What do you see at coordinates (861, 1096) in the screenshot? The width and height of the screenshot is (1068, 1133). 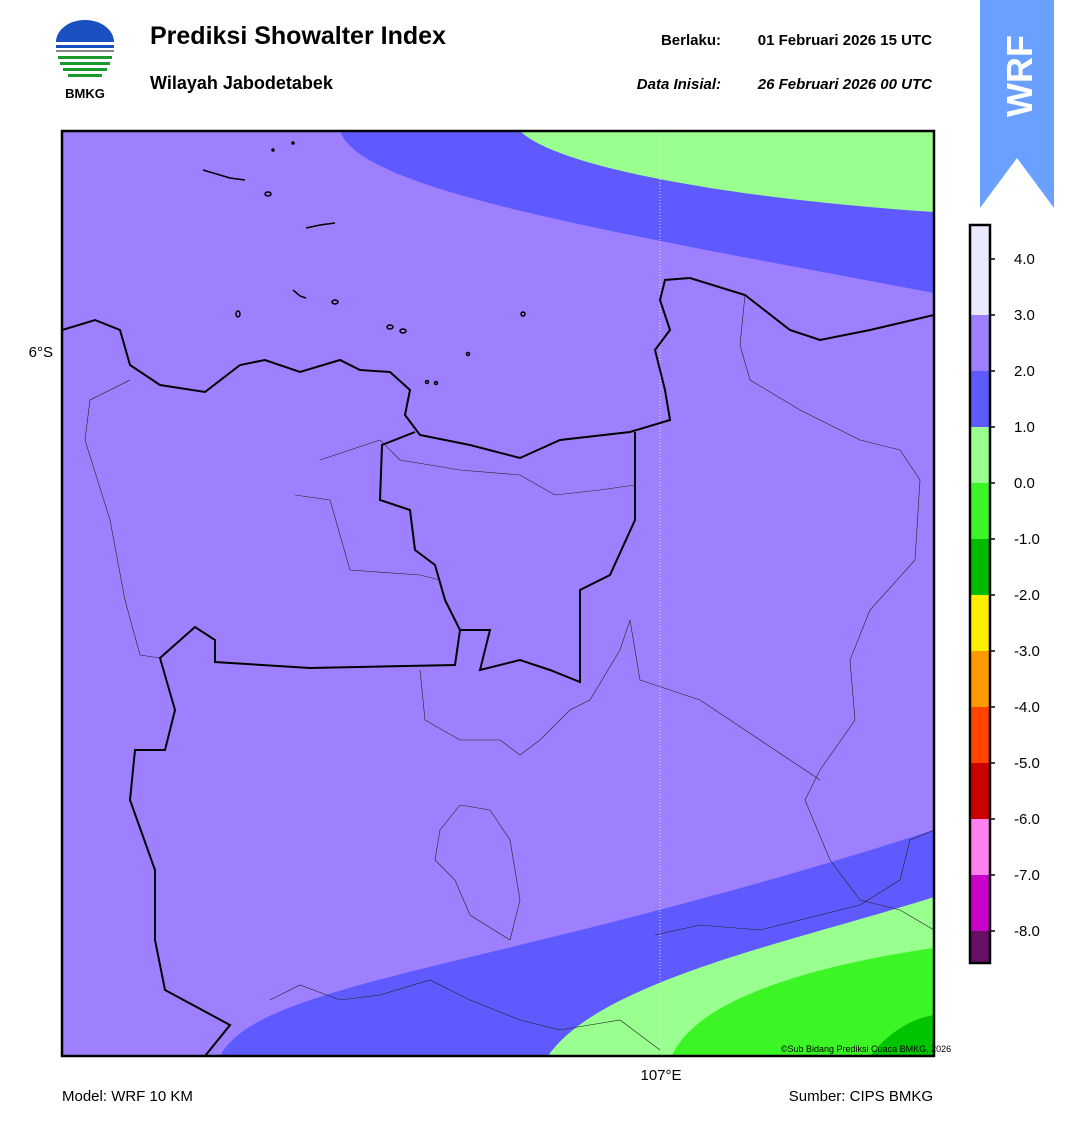 I see `footer-source: Sumber: CIPS BMKG` at bounding box center [861, 1096].